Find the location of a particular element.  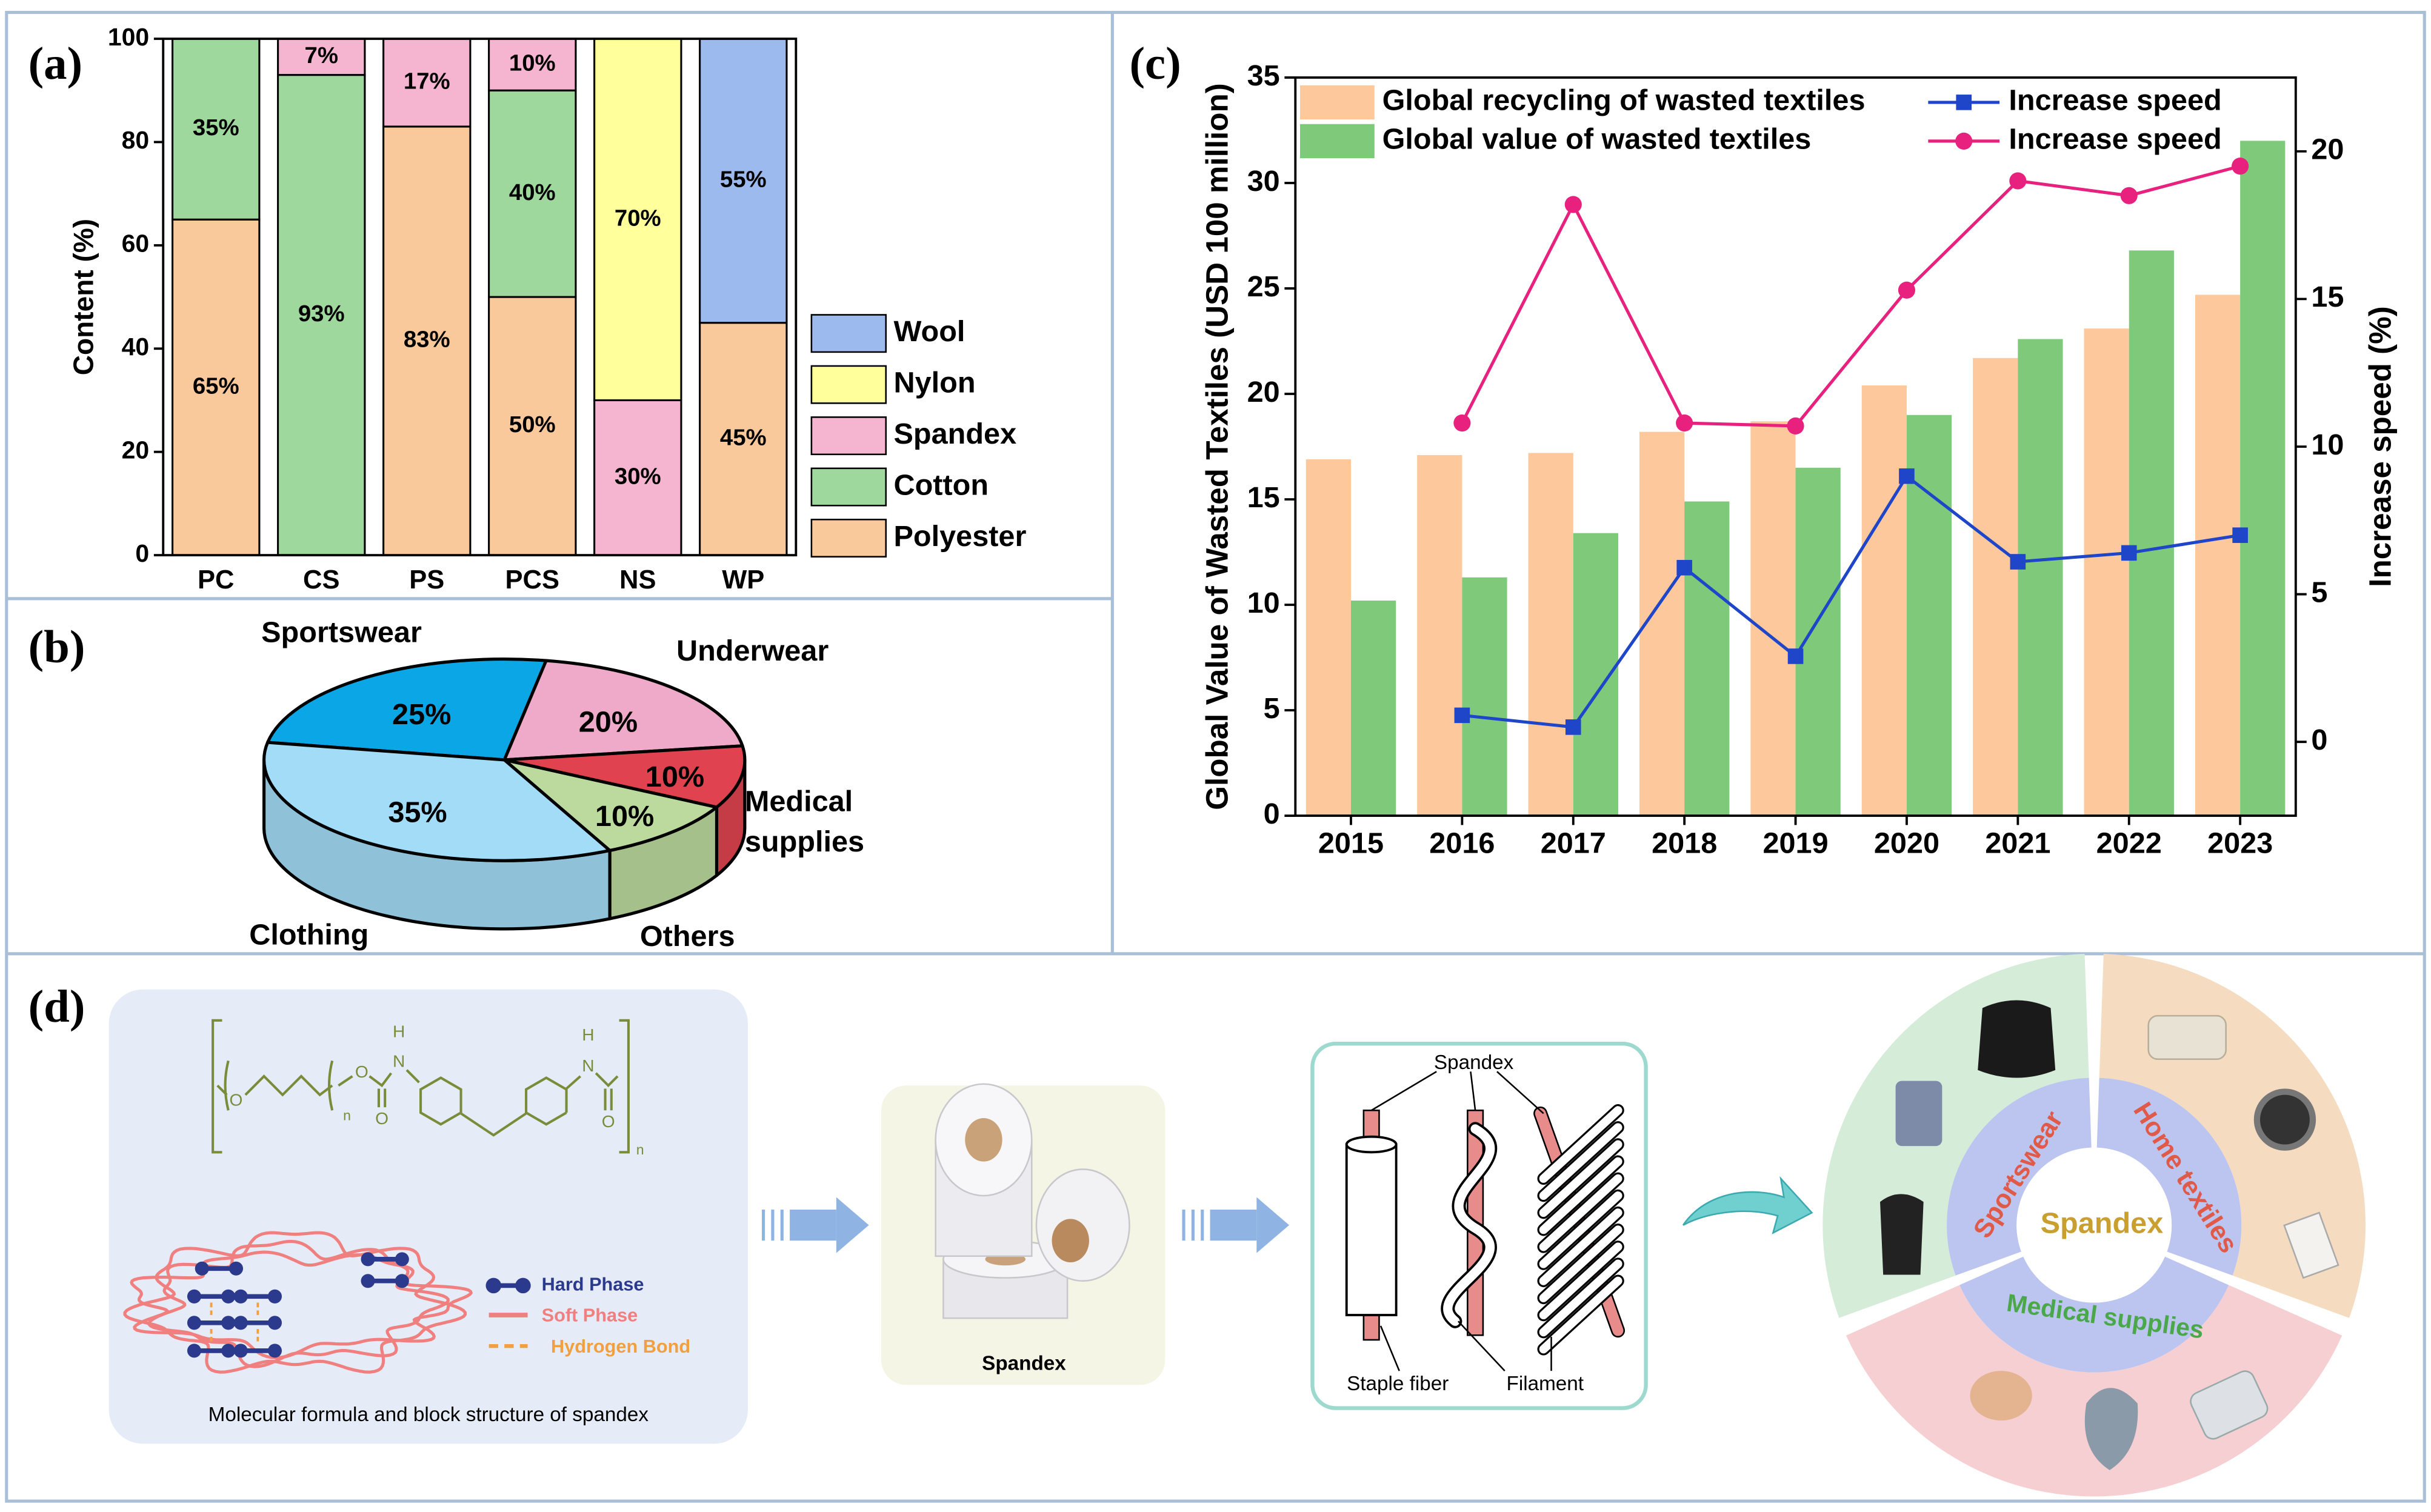

line is located at coordinates (1851, 296).